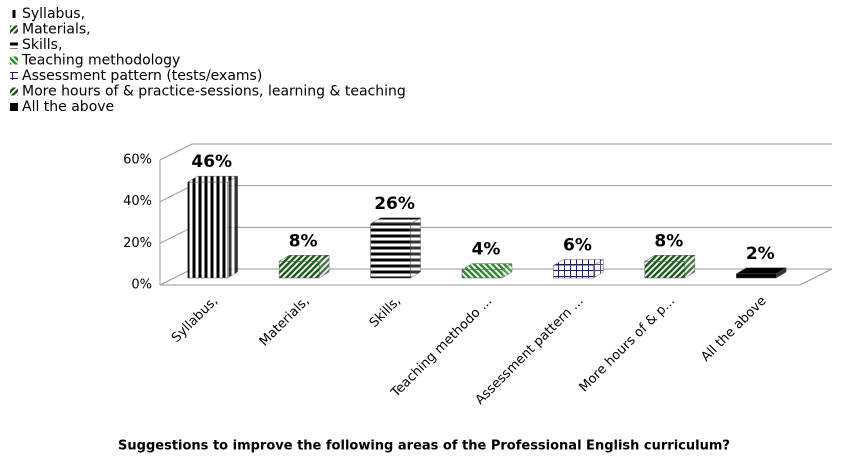  I want to click on x-tick-label: All the above, so click(733, 329).